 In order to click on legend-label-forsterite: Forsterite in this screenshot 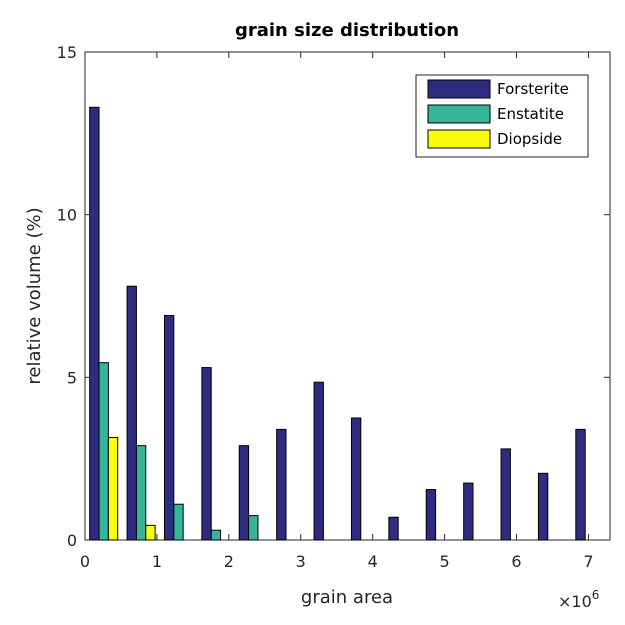, I will do `click(533, 89)`.